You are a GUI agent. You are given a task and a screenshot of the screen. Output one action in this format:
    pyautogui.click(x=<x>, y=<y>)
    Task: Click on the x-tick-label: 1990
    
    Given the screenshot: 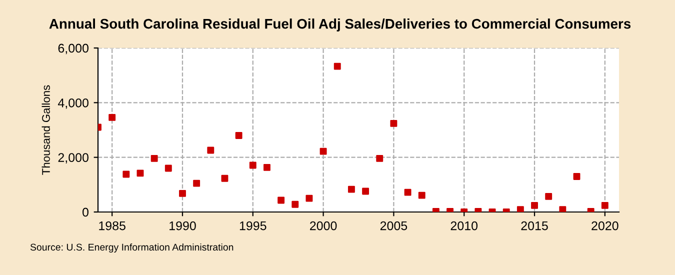 What is the action you would take?
    pyautogui.click(x=183, y=225)
    